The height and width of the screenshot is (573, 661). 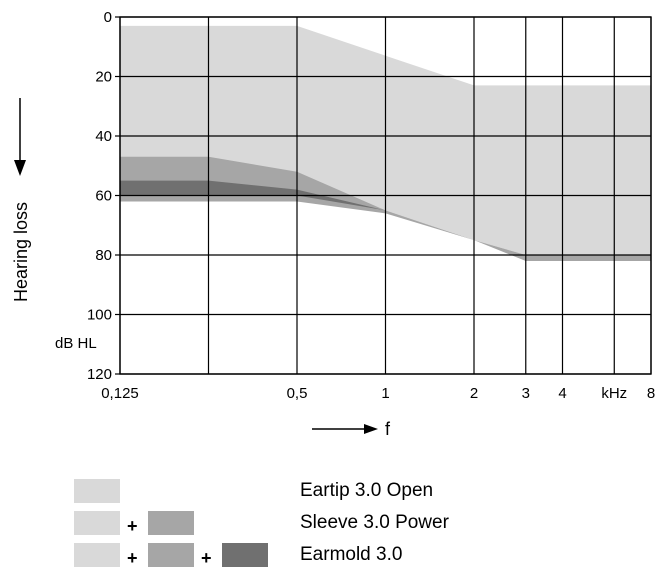 What do you see at coordinates (351, 429) in the screenshot?
I see `x-axis-title-group: f` at bounding box center [351, 429].